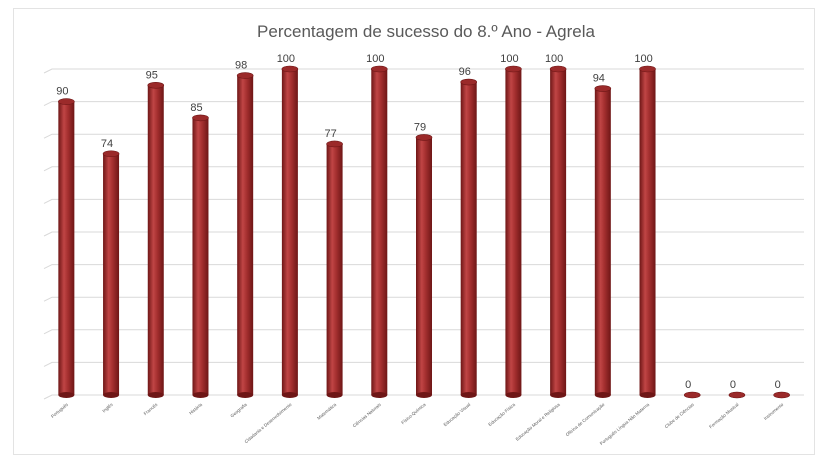 The image size is (816, 462). I want to click on category-label: Matemática, so click(326, 411).